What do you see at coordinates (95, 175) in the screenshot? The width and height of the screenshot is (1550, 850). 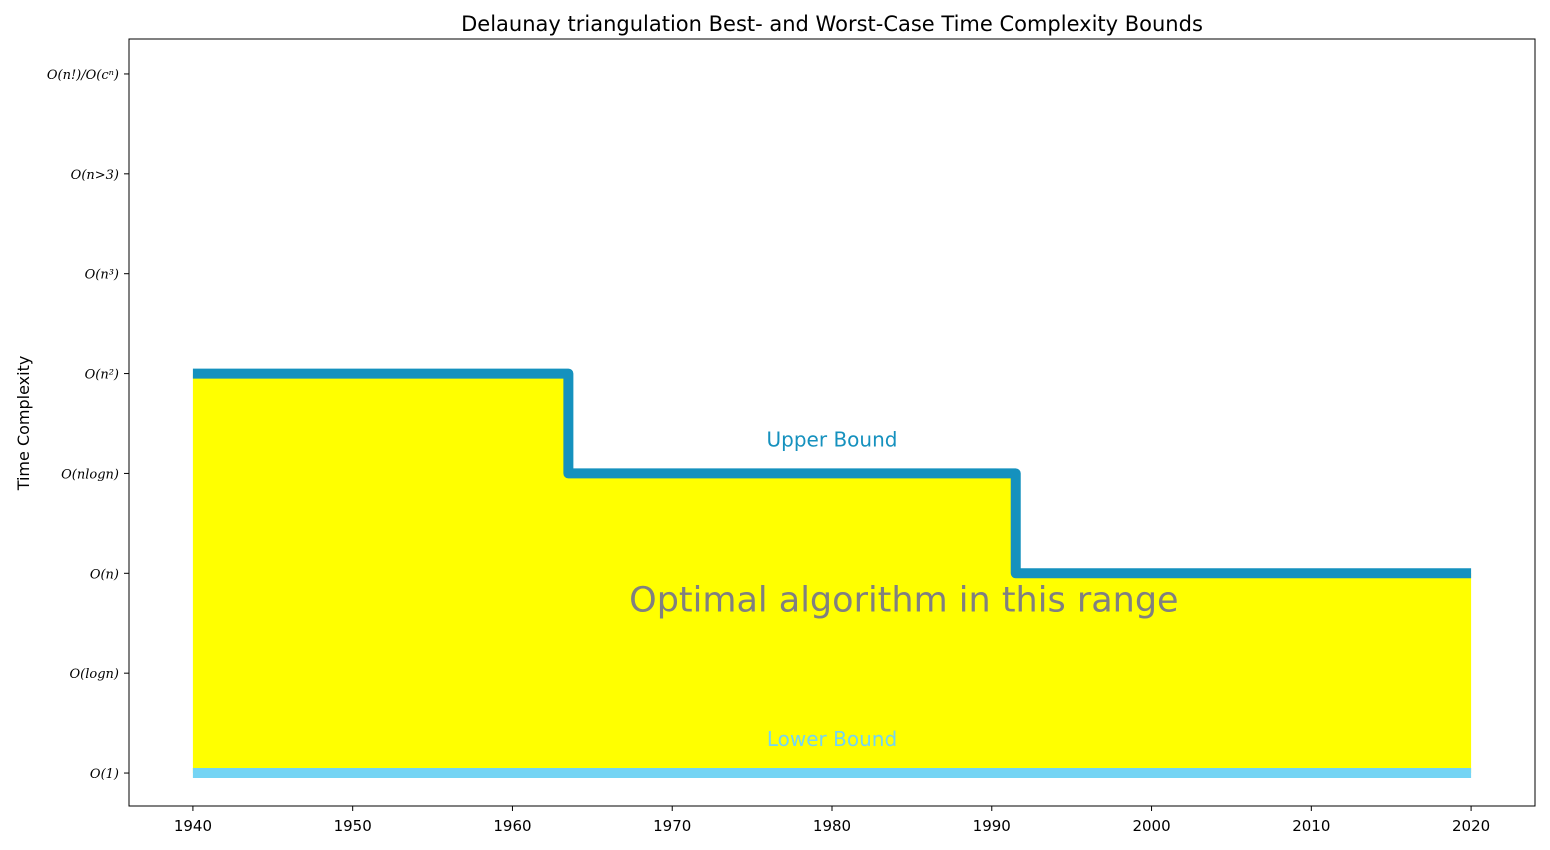 I see `y-tick-label: O(n>3)` at bounding box center [95, 175].